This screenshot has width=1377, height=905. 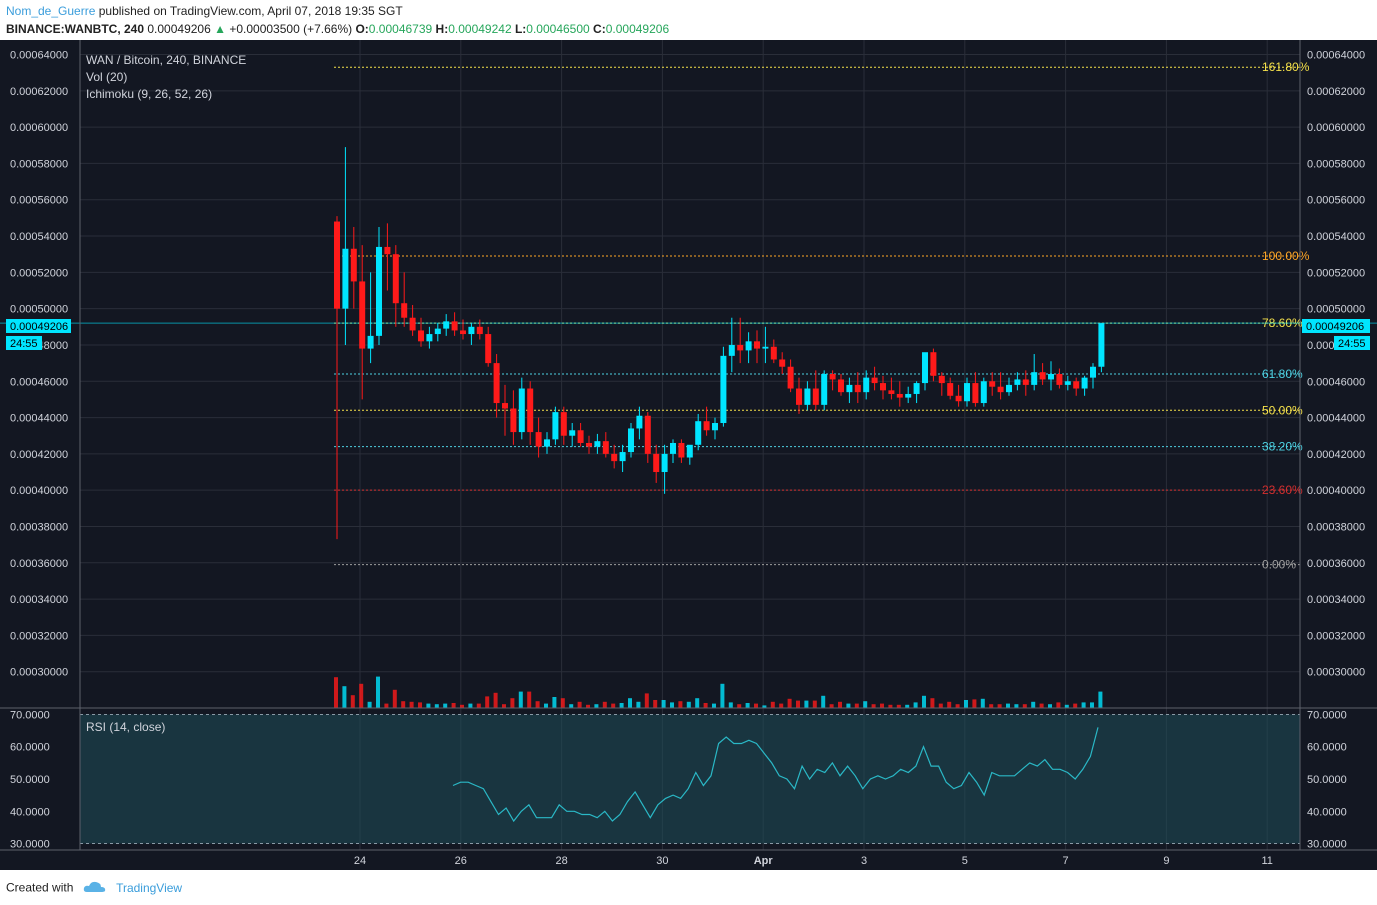 I want to click on chart-title: WAN / Bitcoin, 240, BINANCE, so click(x=166, y=60).